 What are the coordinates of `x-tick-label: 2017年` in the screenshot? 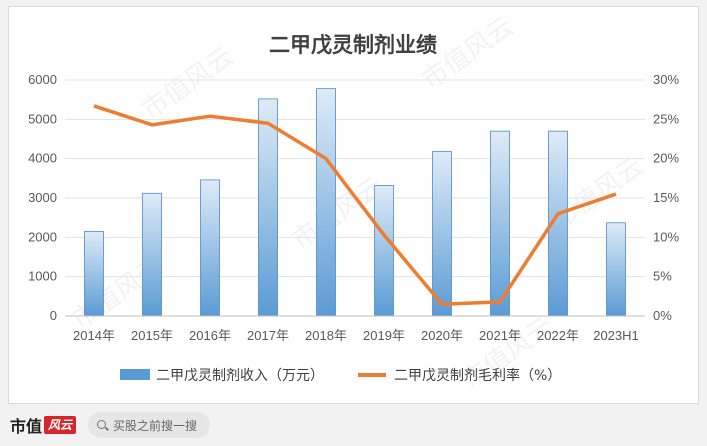 It's located at (268, 335).